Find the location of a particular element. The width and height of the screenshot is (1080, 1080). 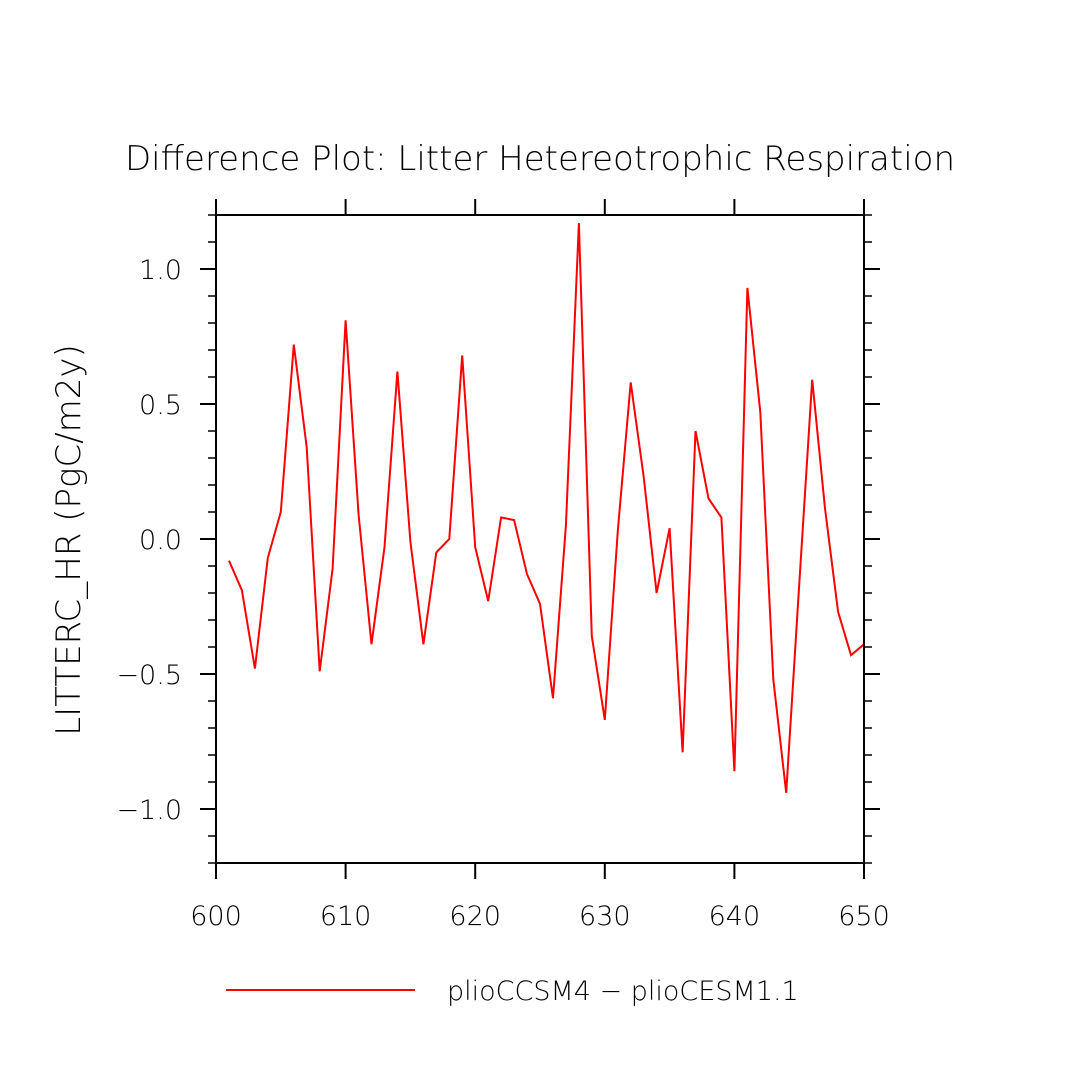

x-tick-label: 610 is located at coordinates (346, 916).